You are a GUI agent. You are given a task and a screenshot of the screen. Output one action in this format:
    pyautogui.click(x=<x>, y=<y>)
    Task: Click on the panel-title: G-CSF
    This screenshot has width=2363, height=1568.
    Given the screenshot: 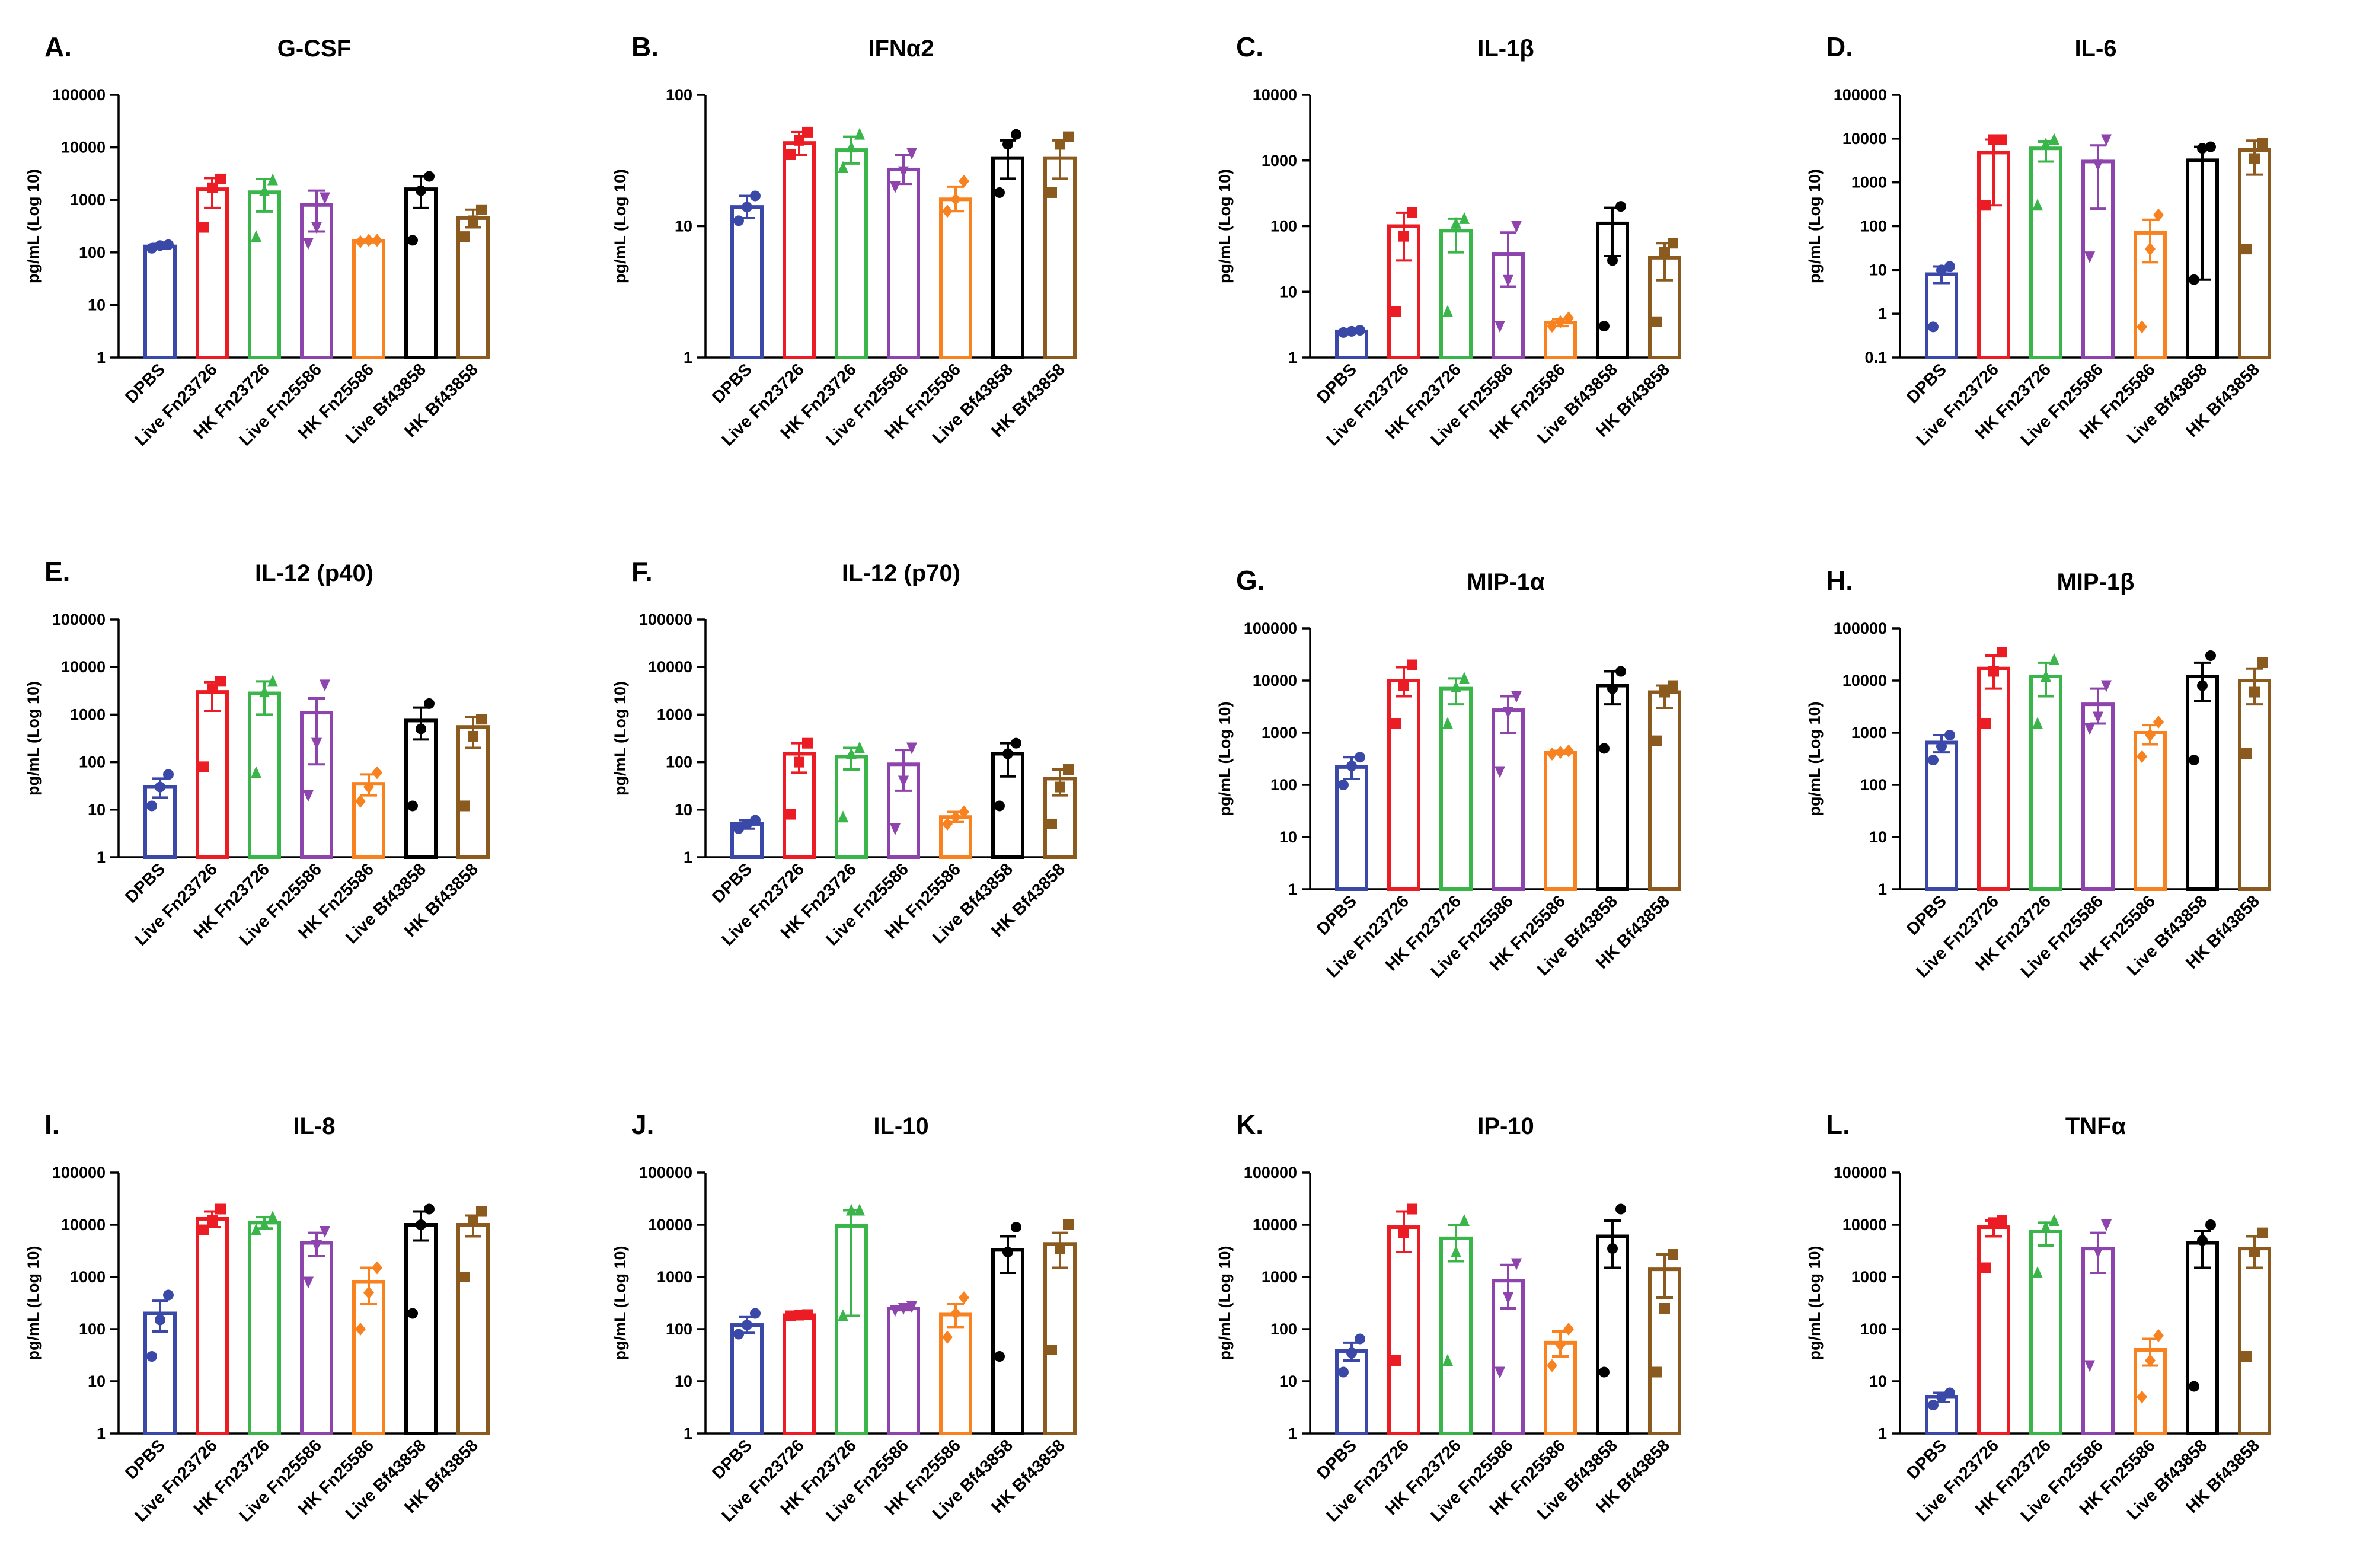 What is the action you would take?
    pyautogui.click(x=314, y=49)
    